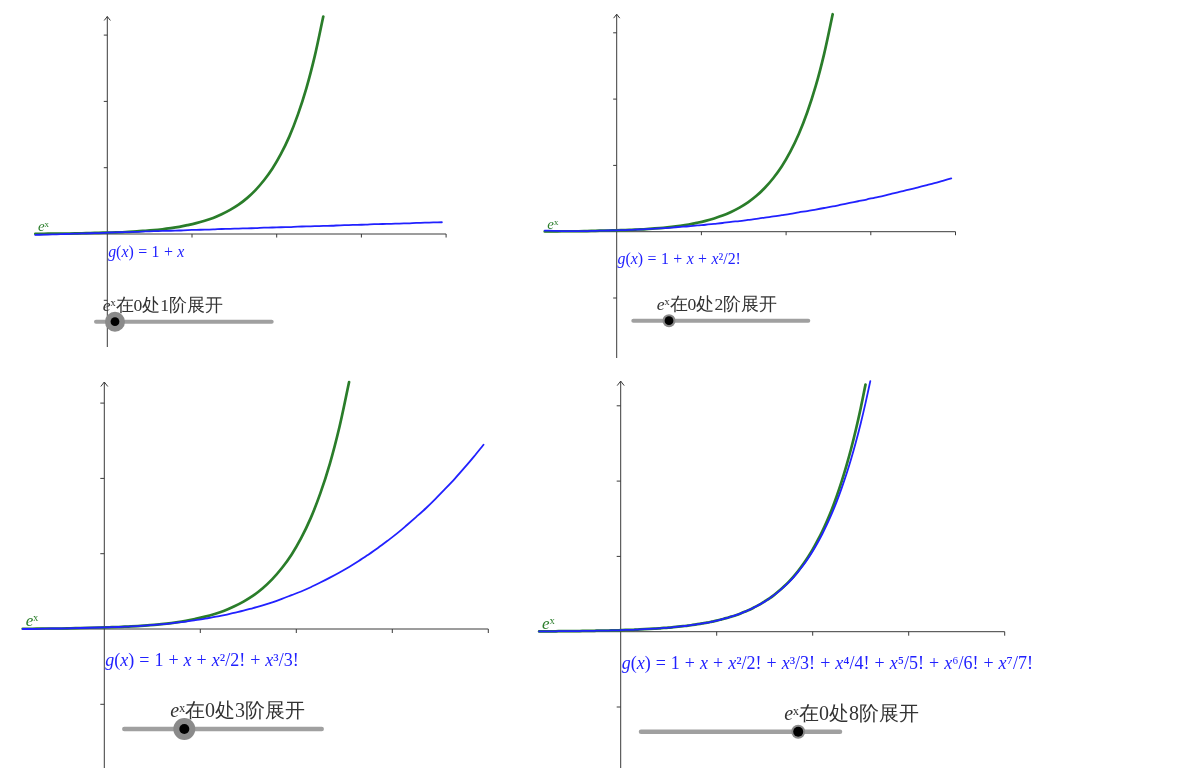 The height and width of the screenshot is (778, 1178). I want to click on caption: eˣ在0处2阶展开, so click(717, 304).